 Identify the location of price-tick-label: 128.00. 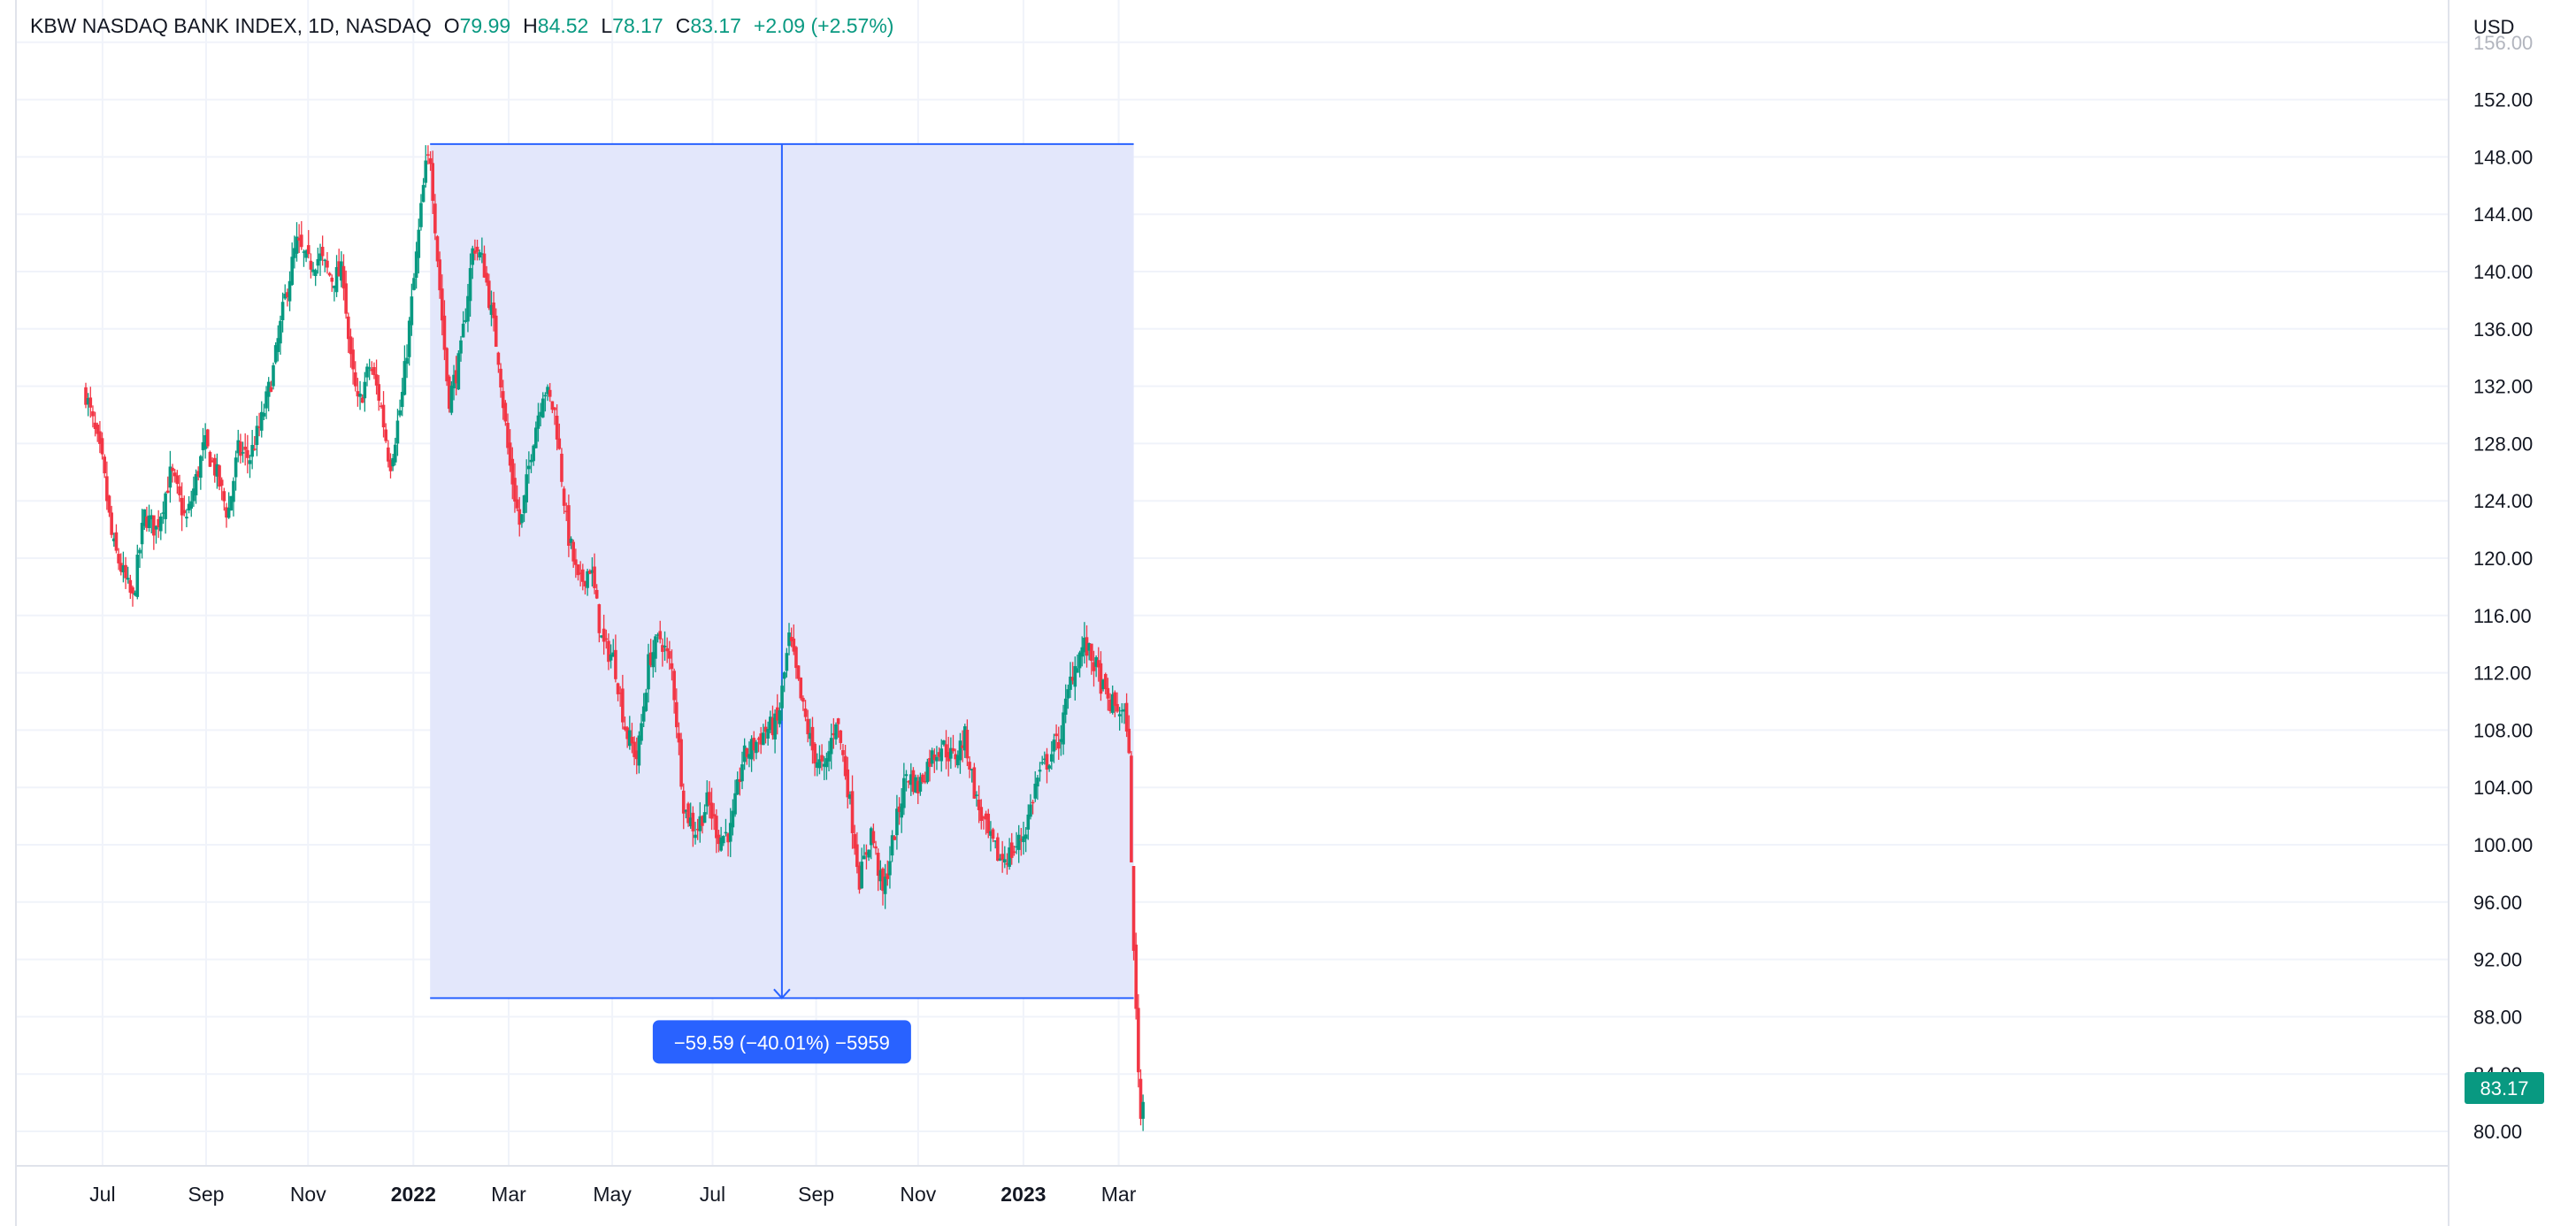
(2503, 444).